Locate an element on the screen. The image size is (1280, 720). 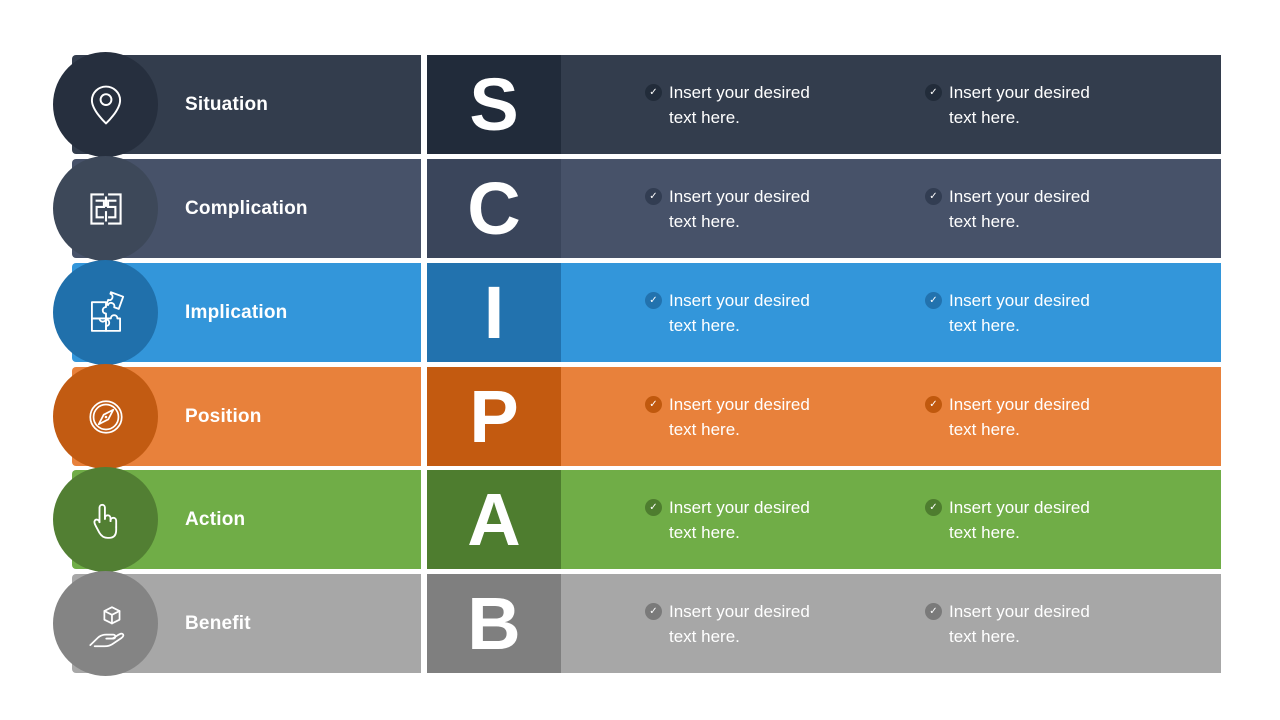
letter-block: I is located at coordinates (494, 312).